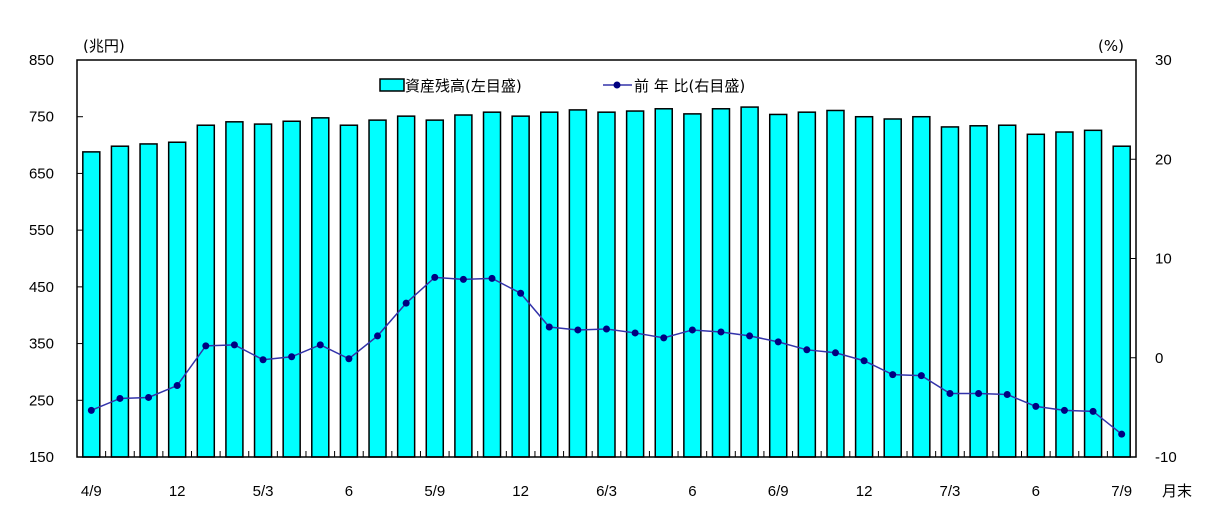 The image size is (1218, 526). I want to click on left-tick-label: 450, so click(41, 287).